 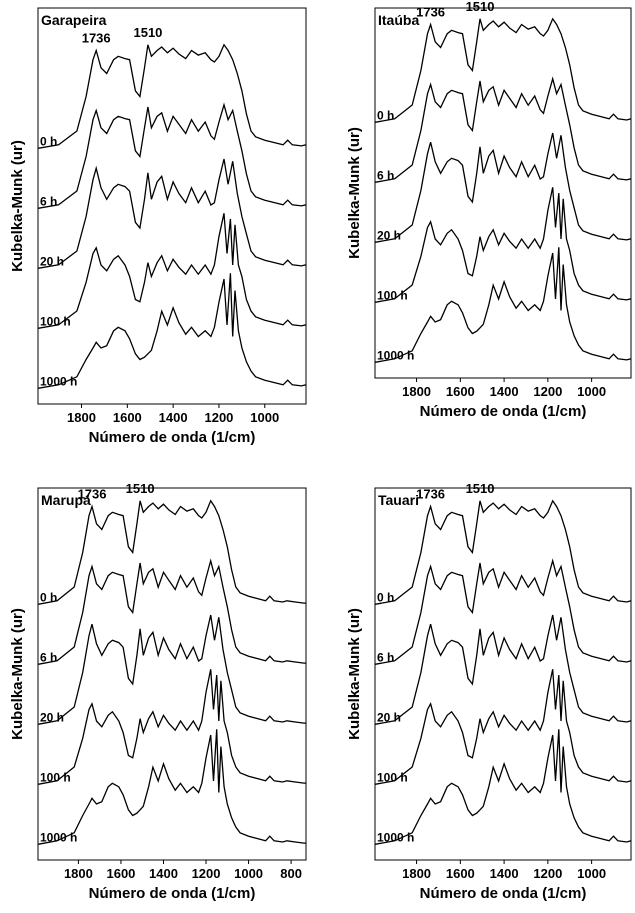 I want to click on panel-title: Itaúba, so click(x=398, y=20).